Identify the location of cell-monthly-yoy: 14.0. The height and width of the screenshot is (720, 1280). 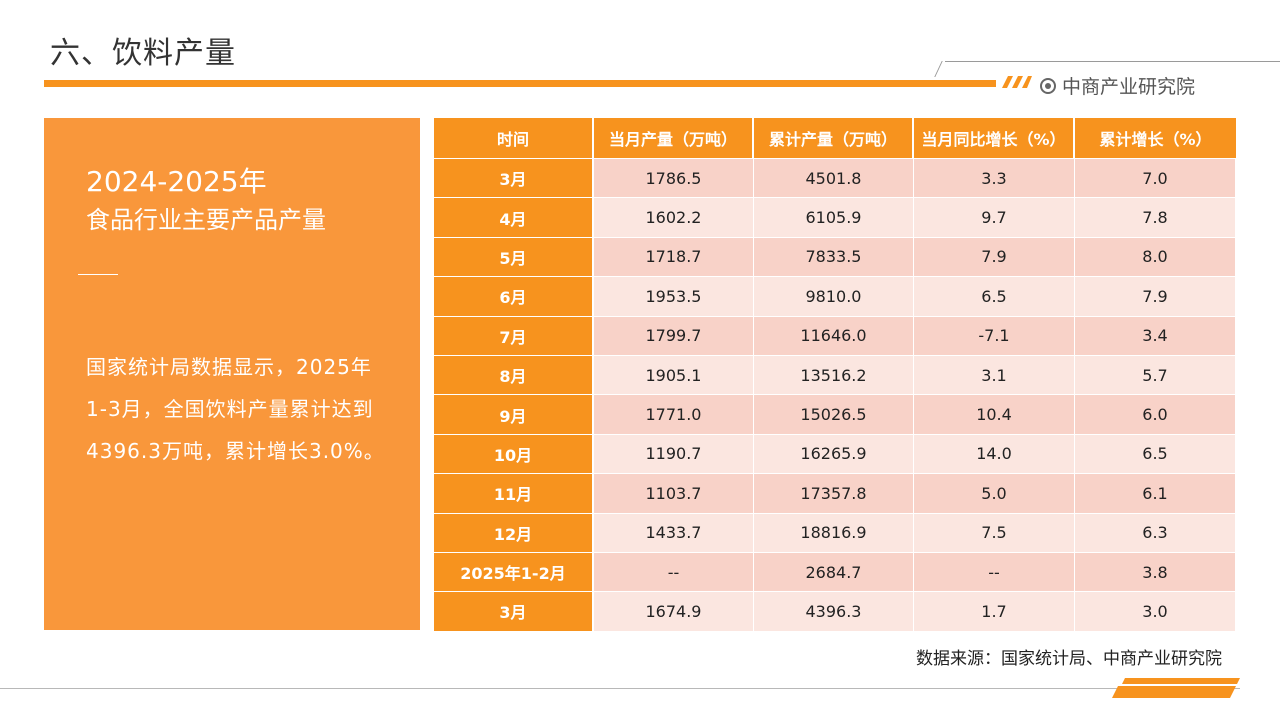
(994, 453).